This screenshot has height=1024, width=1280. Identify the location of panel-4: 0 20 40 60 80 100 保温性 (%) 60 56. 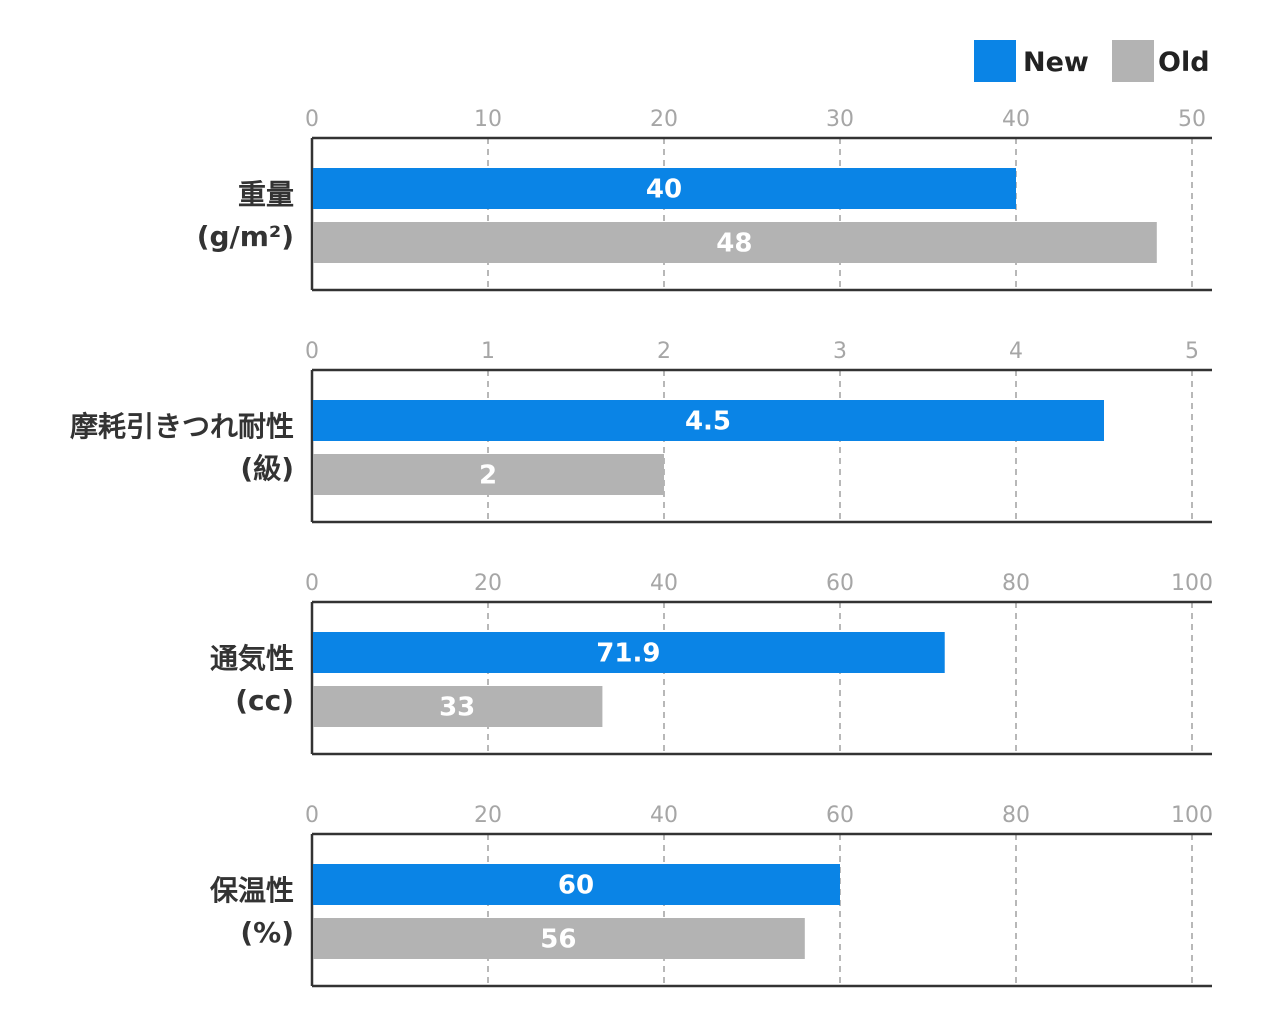
(711, 895).